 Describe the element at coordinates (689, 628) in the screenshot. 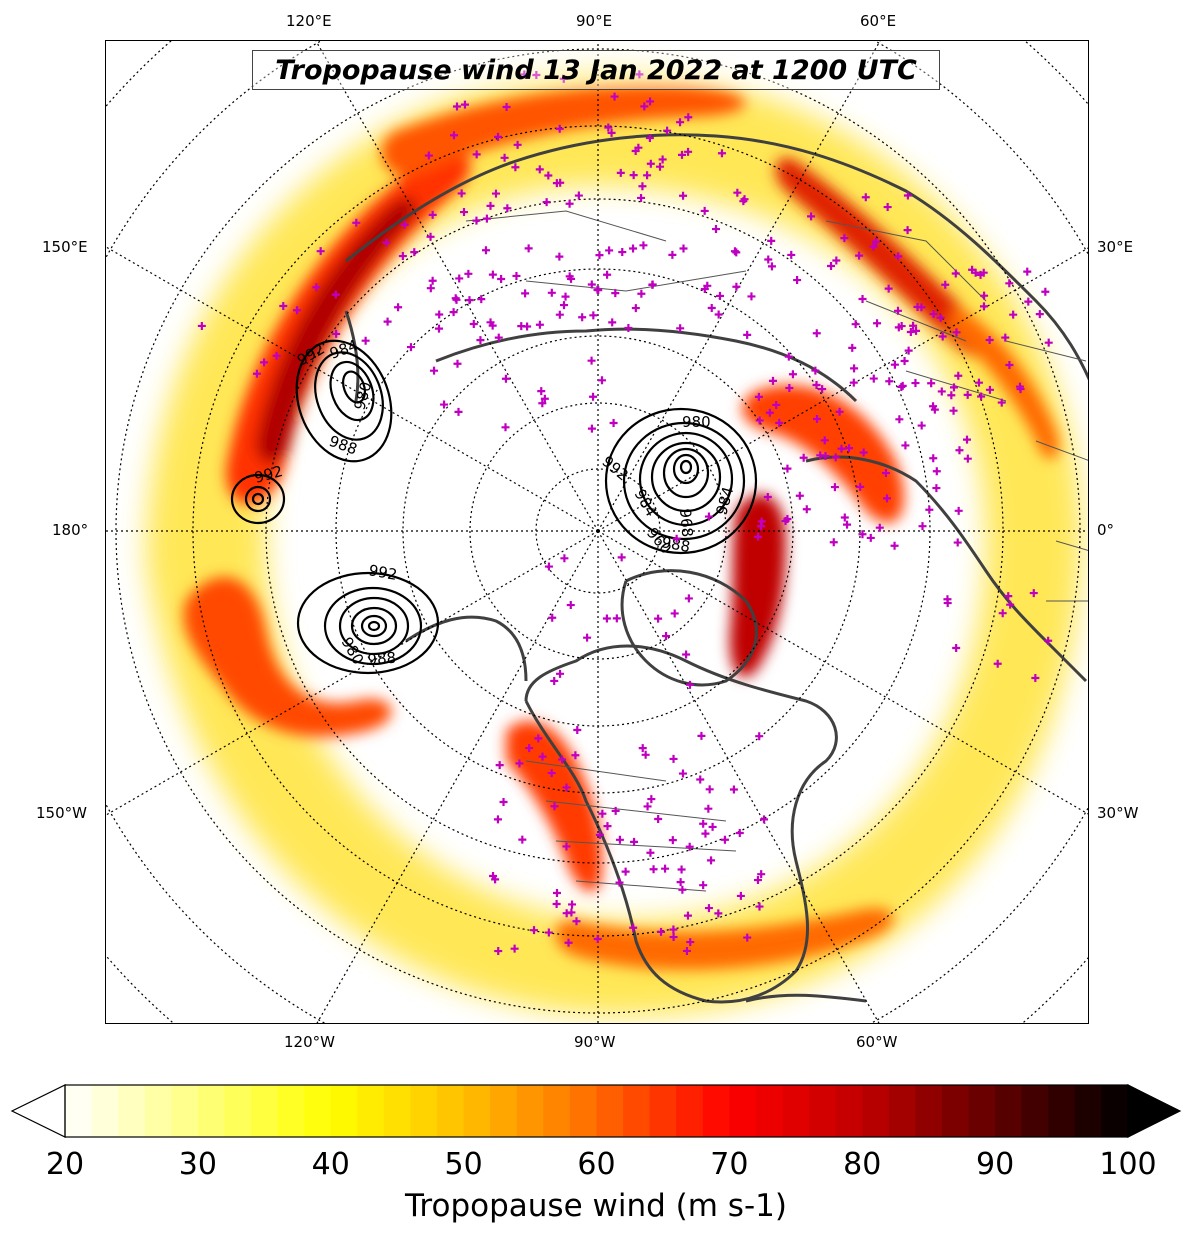

I see `coast-greenland` at that location.